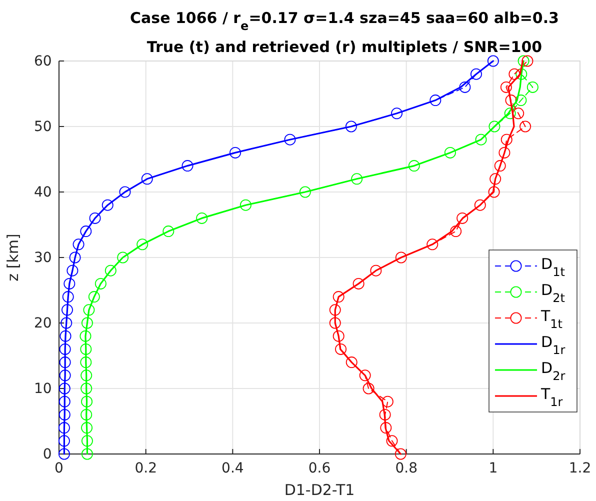 The image size is (596, 501). What do you see at coordinates (13, 258) in the screenshot?
I see `y-axis-title: z [km]` at bounding box center [13, 258].